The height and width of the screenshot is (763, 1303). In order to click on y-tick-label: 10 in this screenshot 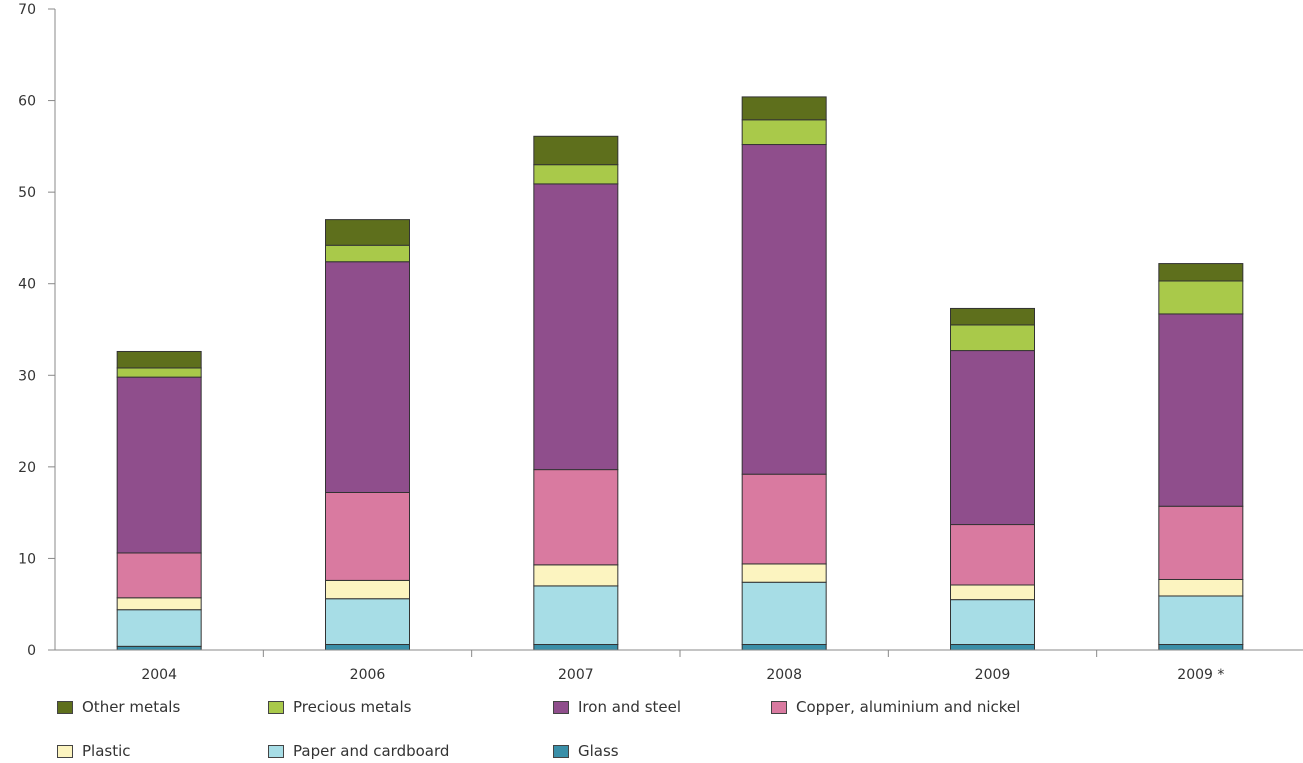, I will do `click(27, 559)`.